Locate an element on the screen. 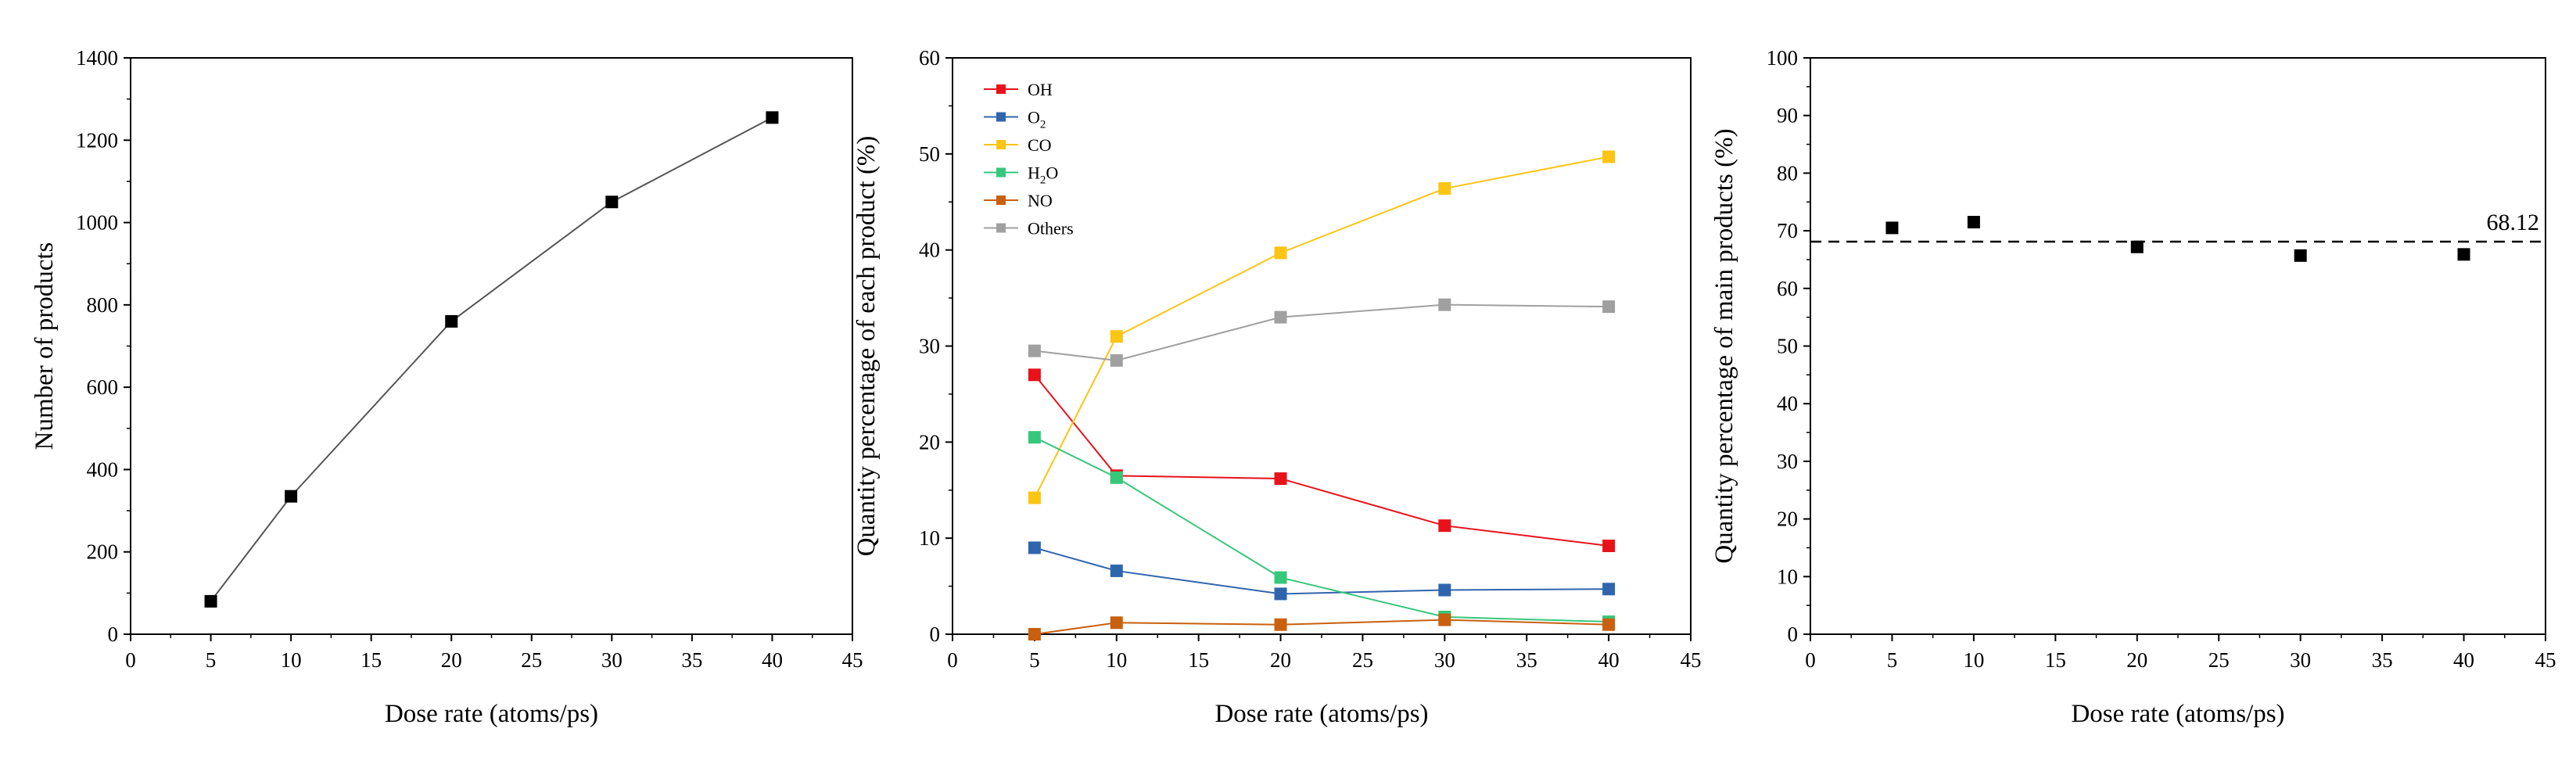 This screenshot has height=757, width=2576. y-tick-label: 1000 is located at coordinates (97, 223).